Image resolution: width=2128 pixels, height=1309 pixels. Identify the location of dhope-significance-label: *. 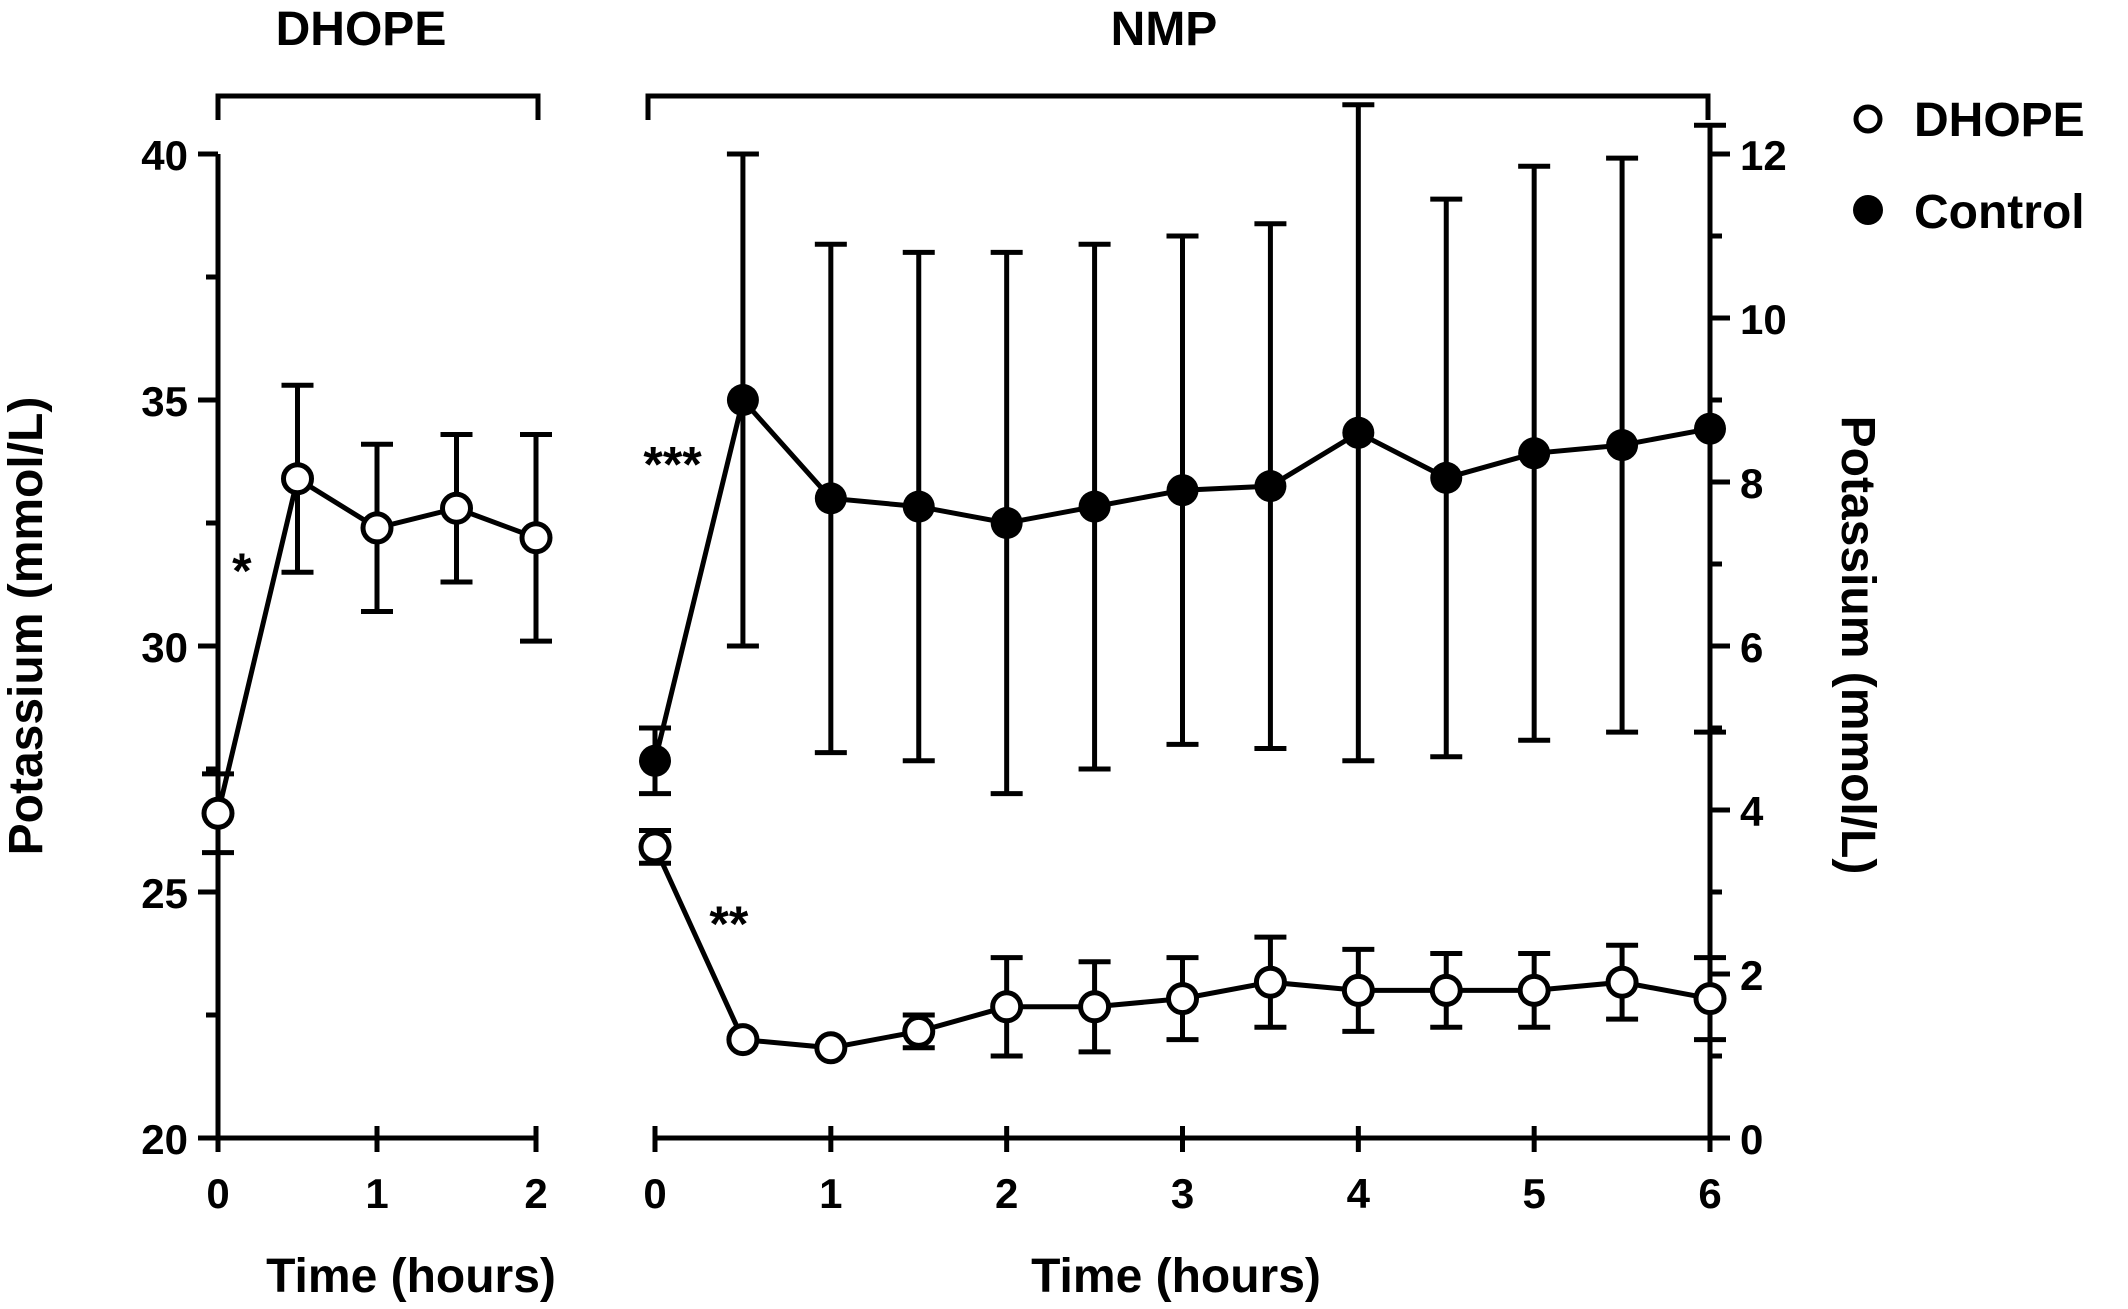
(242, 571).